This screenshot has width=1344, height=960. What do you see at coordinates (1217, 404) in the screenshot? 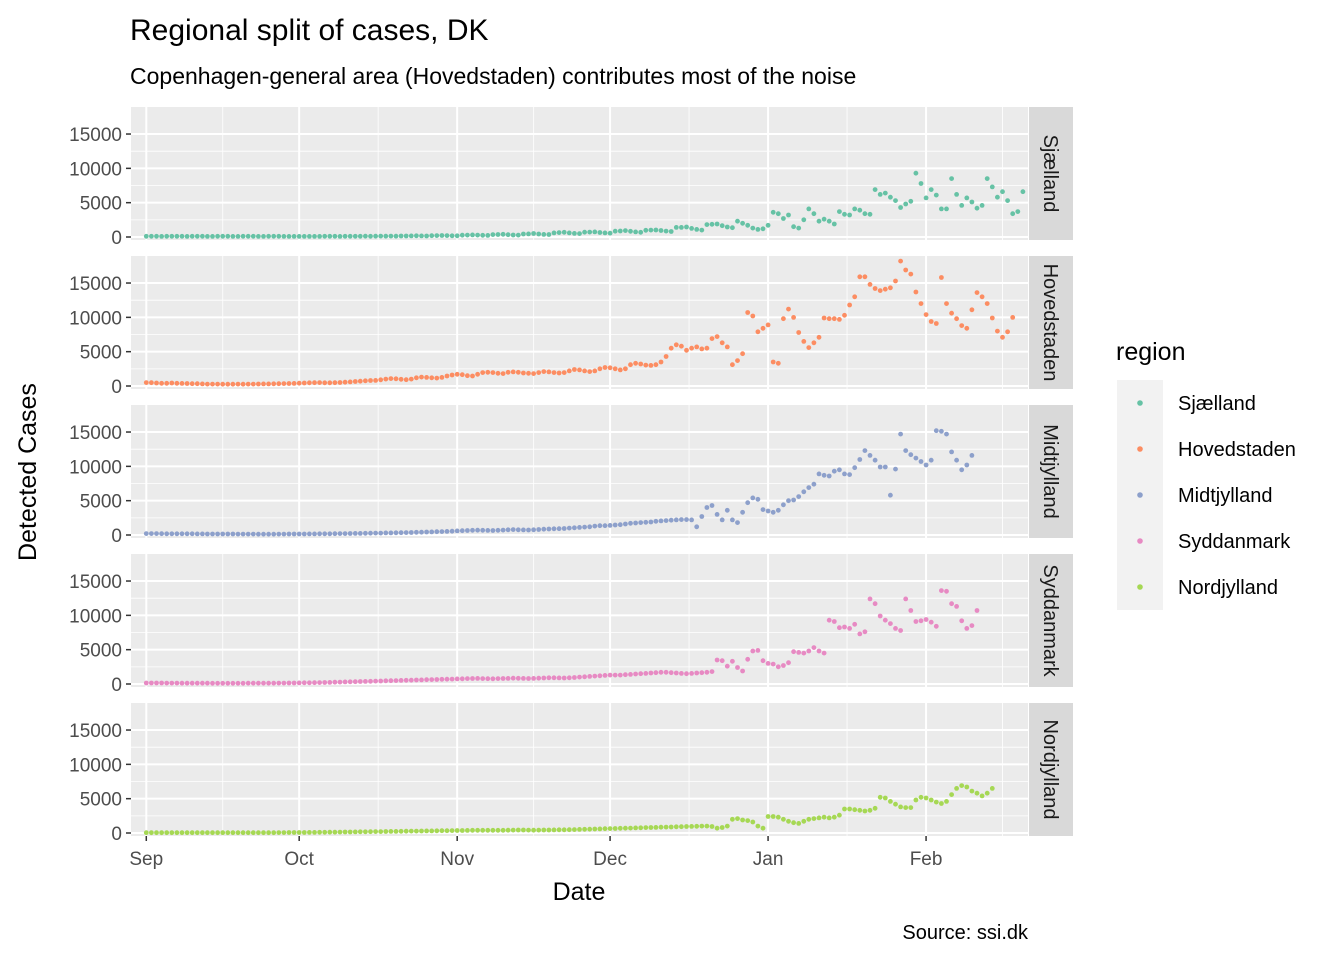
I see `legend-label: Sjælland` at bounding box center [1217, 404].